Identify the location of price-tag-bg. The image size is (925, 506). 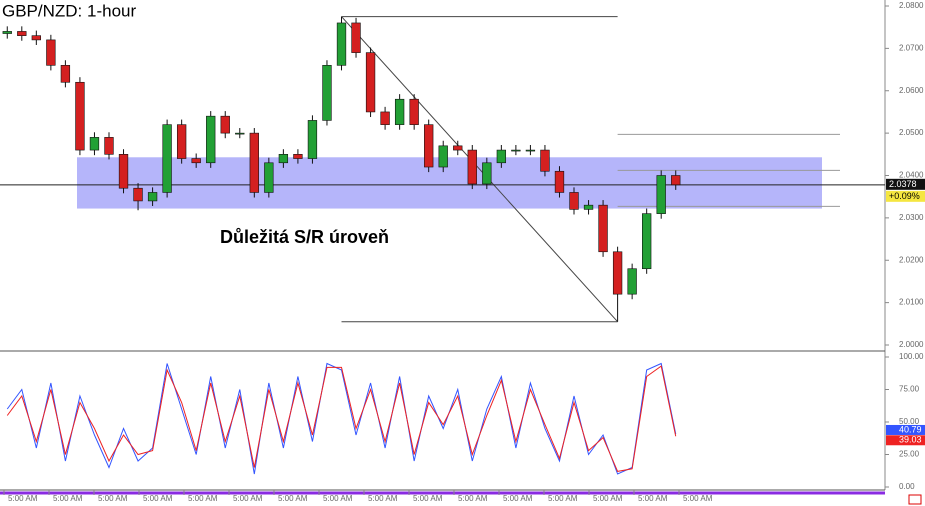
(905, 184).